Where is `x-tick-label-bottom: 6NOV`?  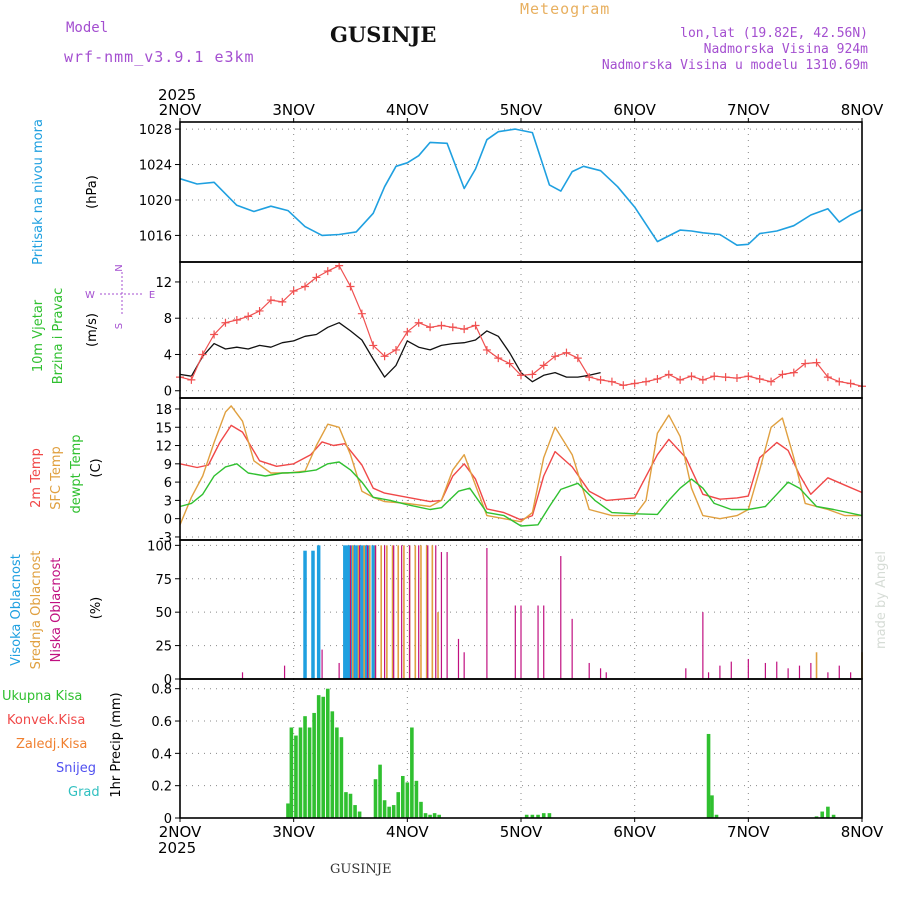 x-tick-label-bottom: 6NOV is located at coordinates (634, 832).